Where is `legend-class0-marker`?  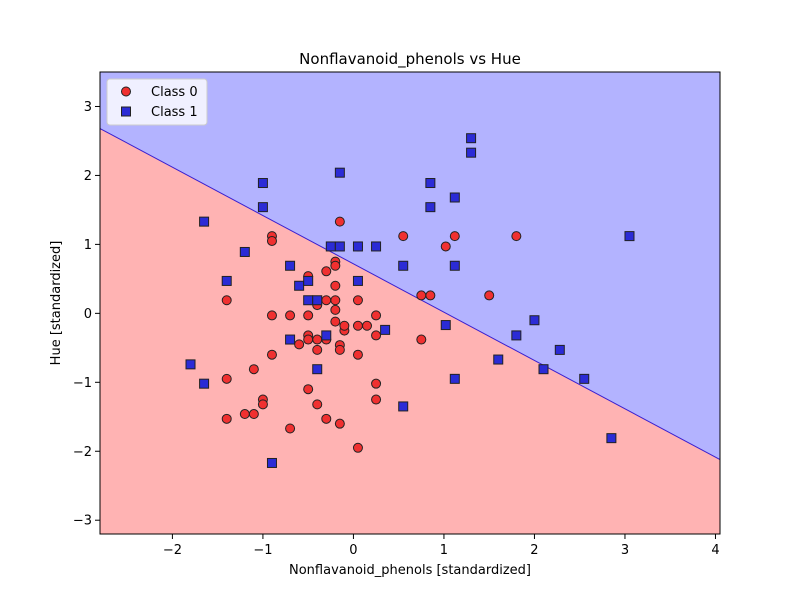 legend-class0-marker is located at coordinates (126, 91).